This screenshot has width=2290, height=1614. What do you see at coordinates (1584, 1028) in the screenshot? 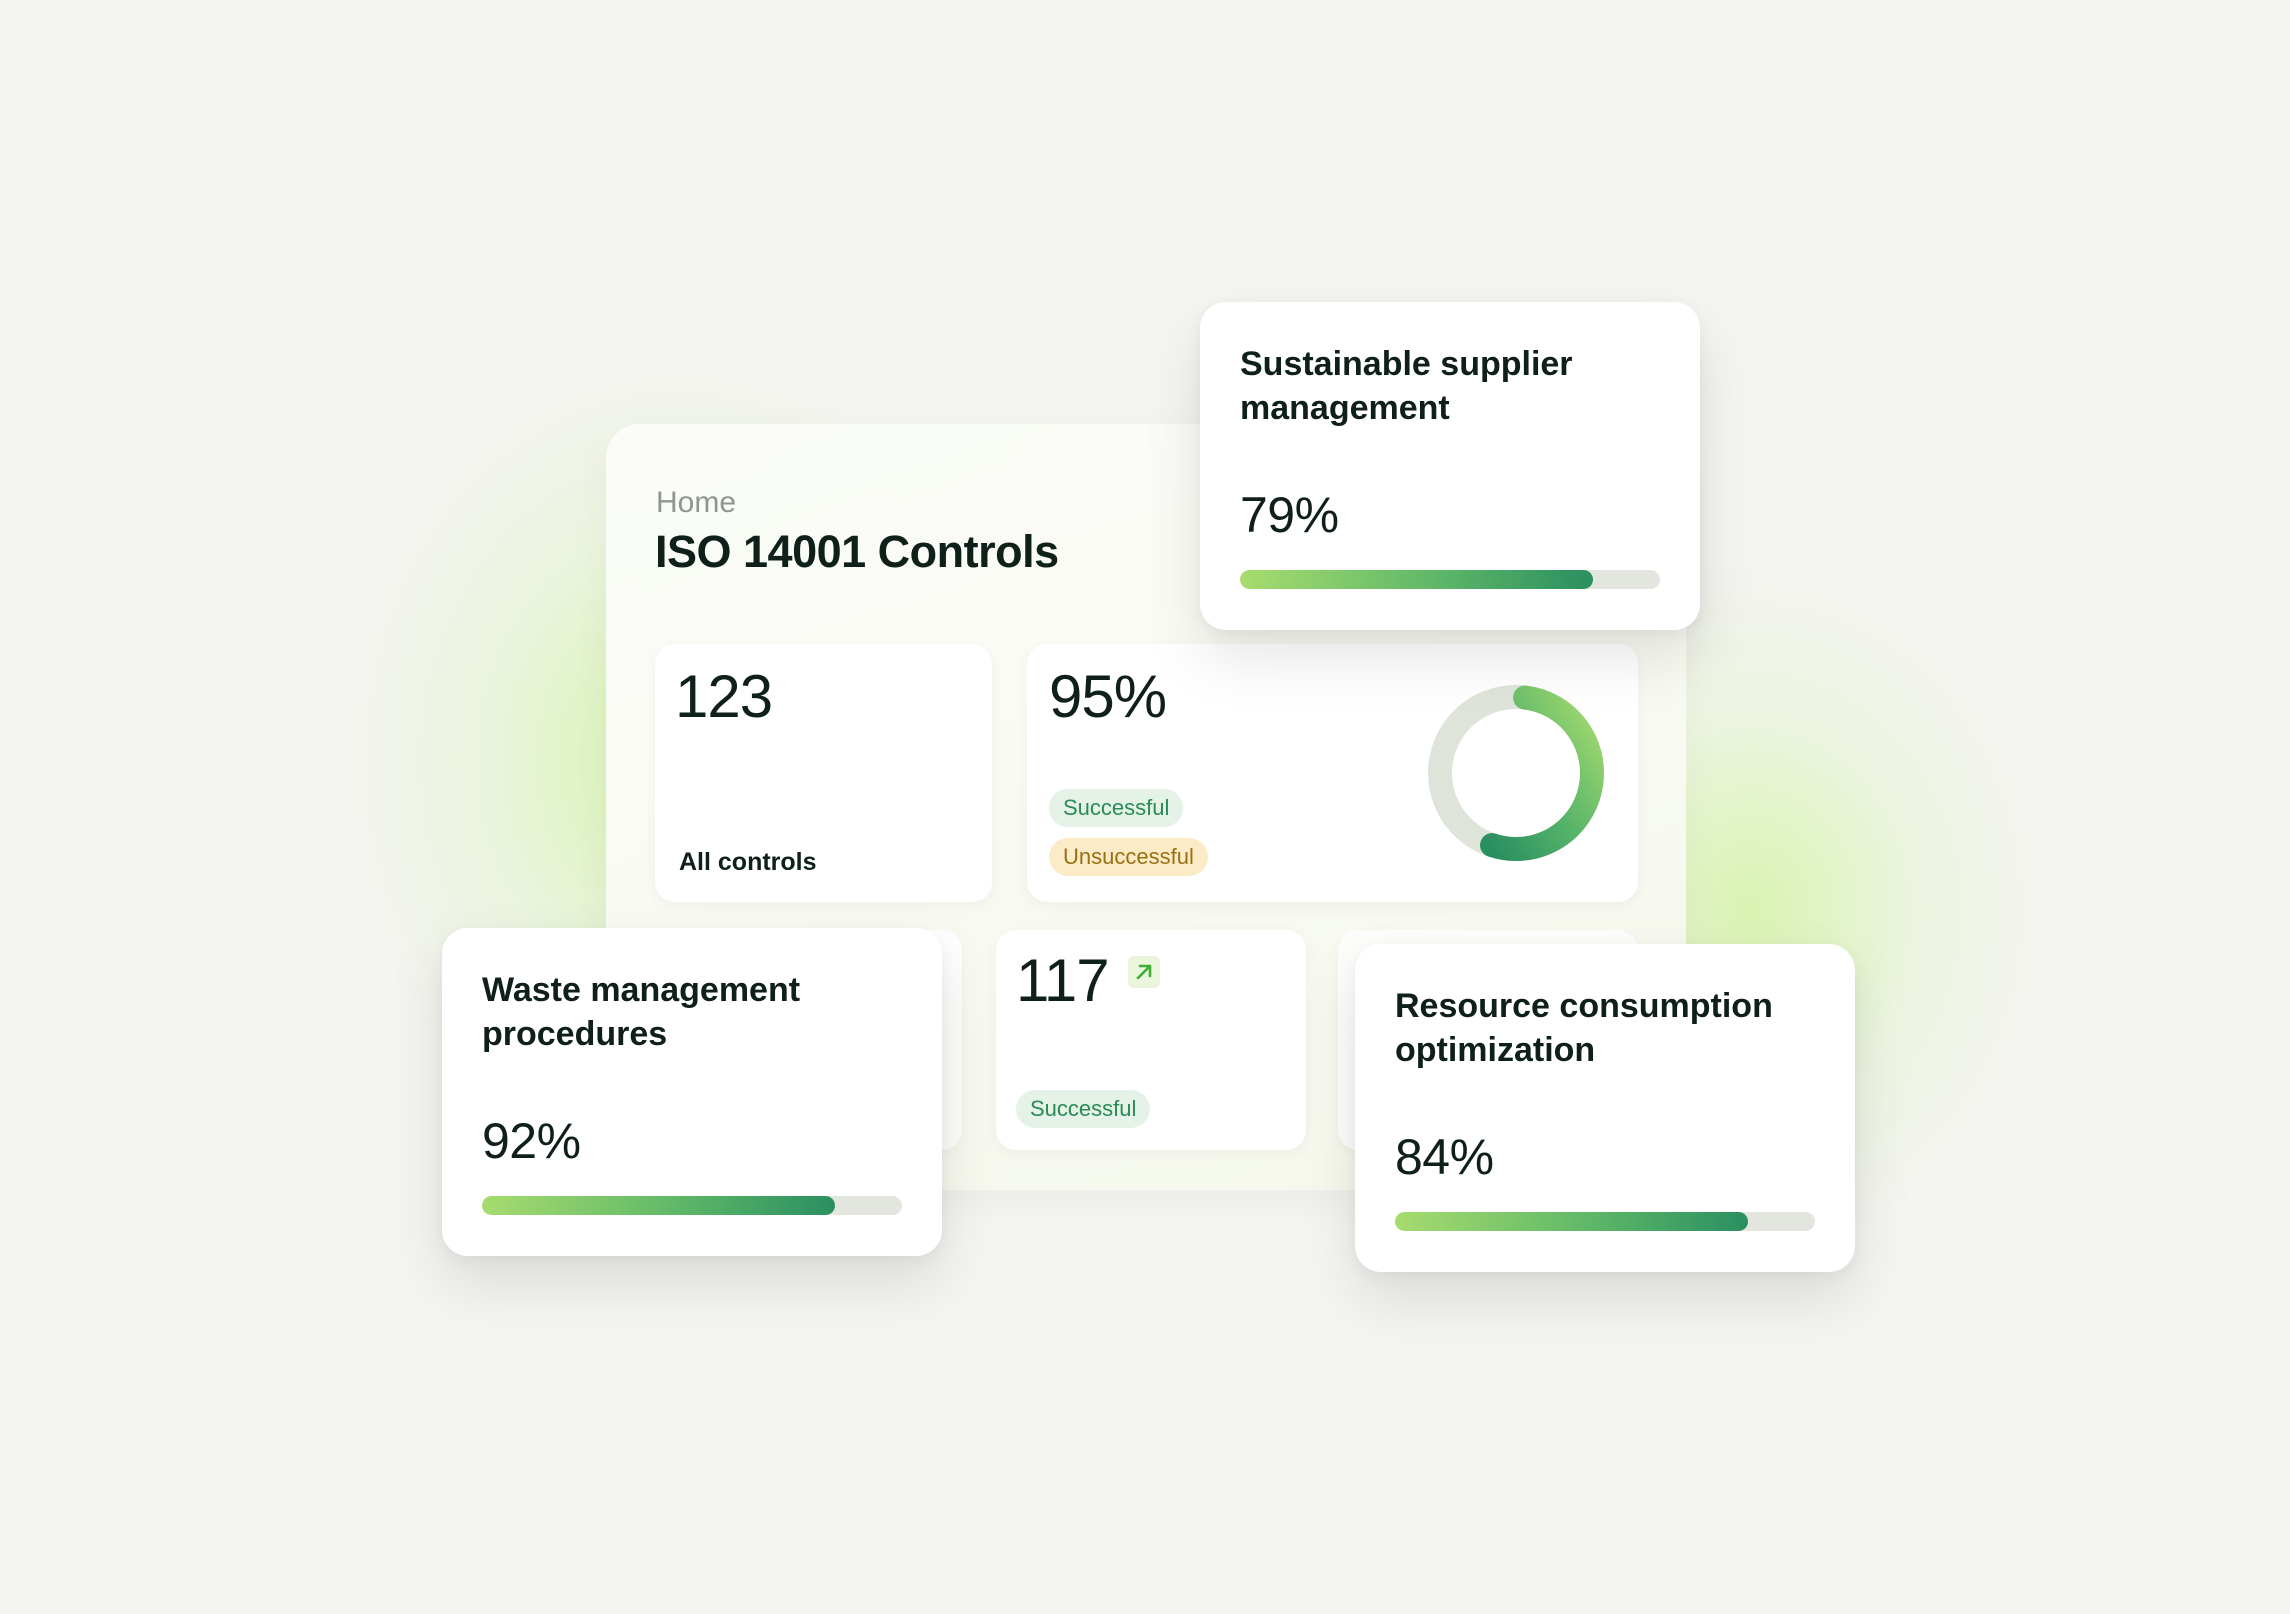
I see `resource-optimization-title: Resource consumption optimization` at bounding box center [1584, 1028].